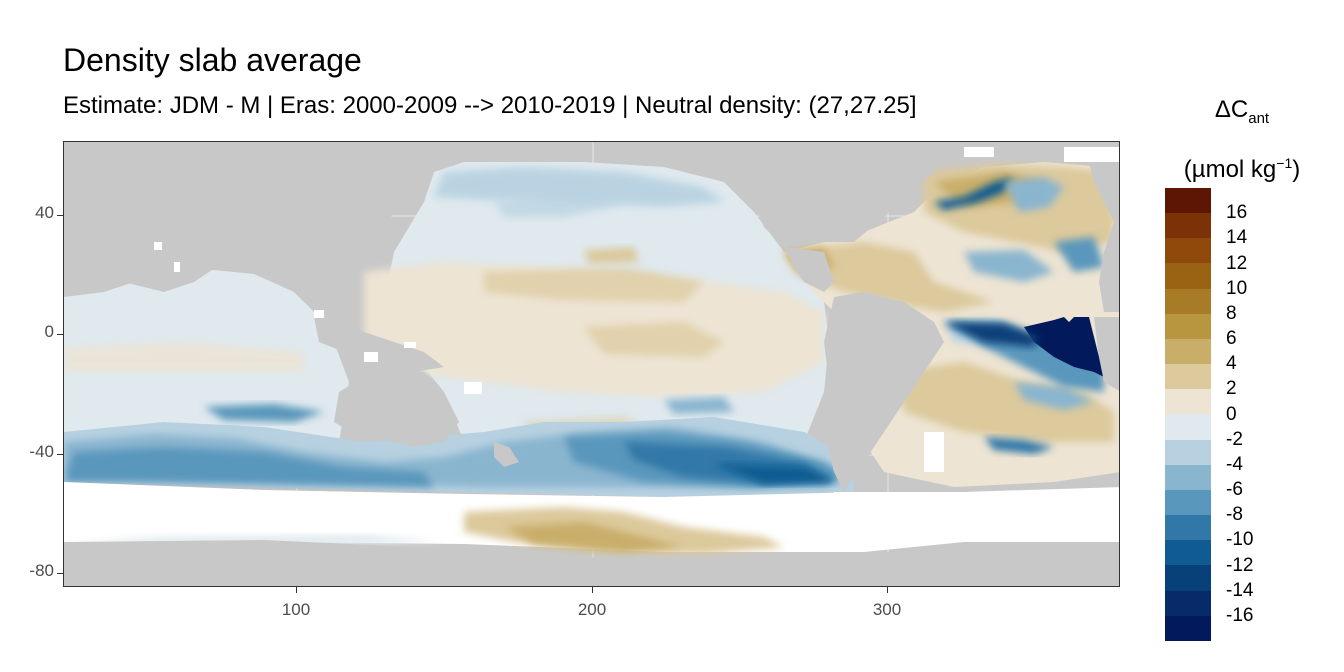 The image size is (1344, 672). I want to click on legend-tick-label: -6, so click(1234, 489).